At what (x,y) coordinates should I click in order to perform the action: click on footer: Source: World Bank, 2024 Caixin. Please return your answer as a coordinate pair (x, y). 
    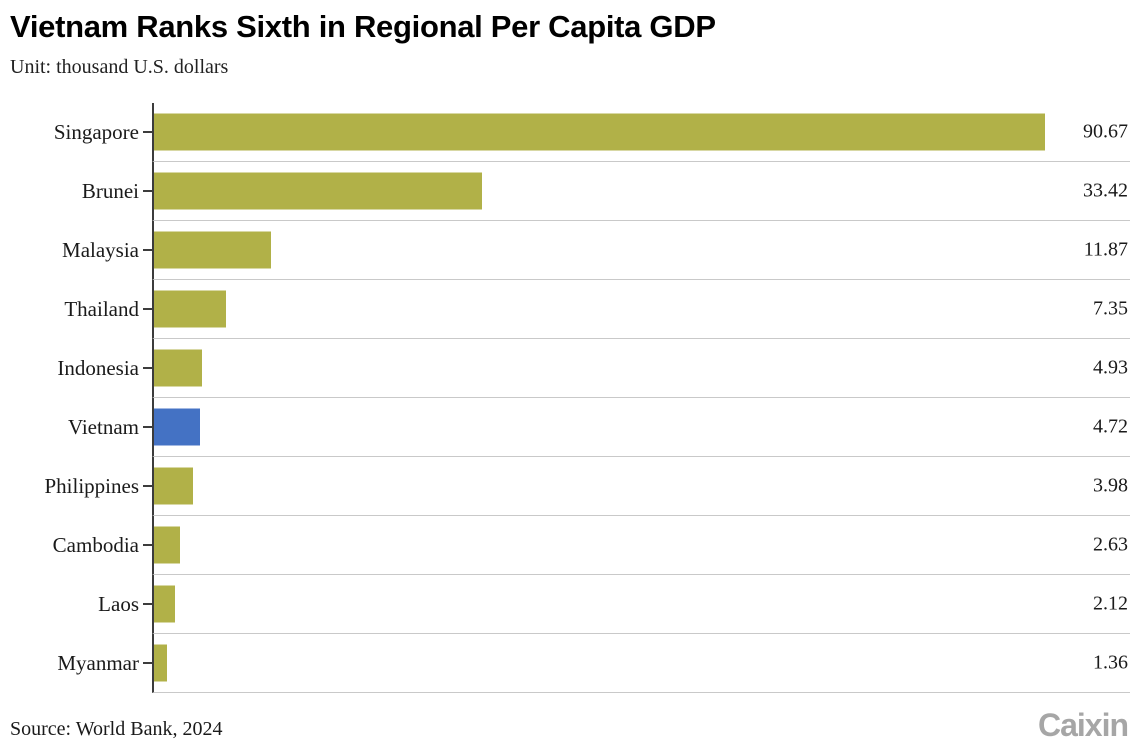
    Looking at the image, I should click on (570, 725).